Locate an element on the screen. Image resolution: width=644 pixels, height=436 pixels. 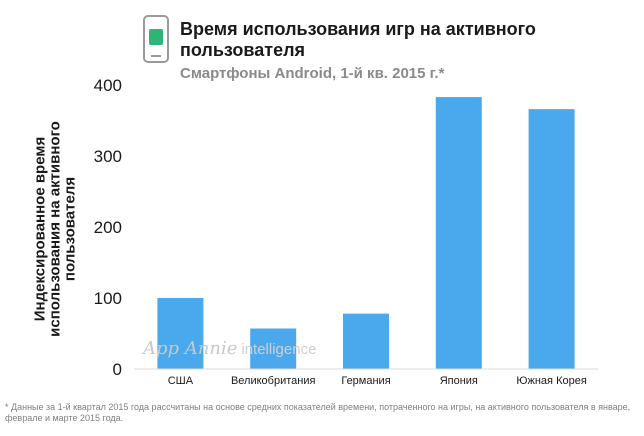
phone-screen is located at coordinates (156, 37).